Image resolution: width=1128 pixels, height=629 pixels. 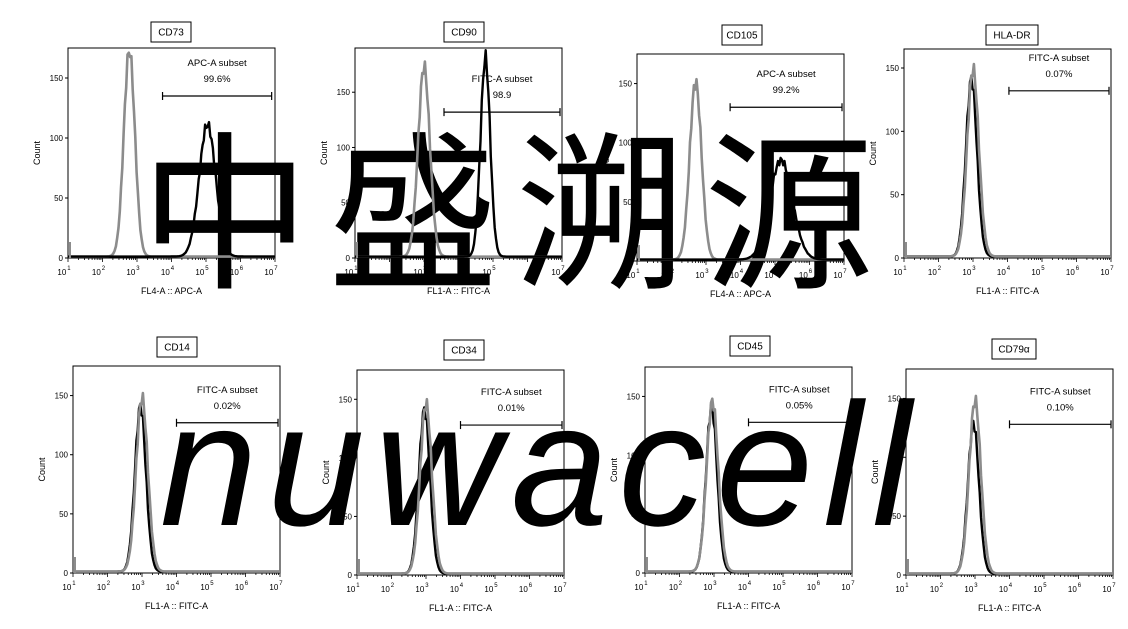 I want to click on plot-frame, so click(x=1007, y=153).